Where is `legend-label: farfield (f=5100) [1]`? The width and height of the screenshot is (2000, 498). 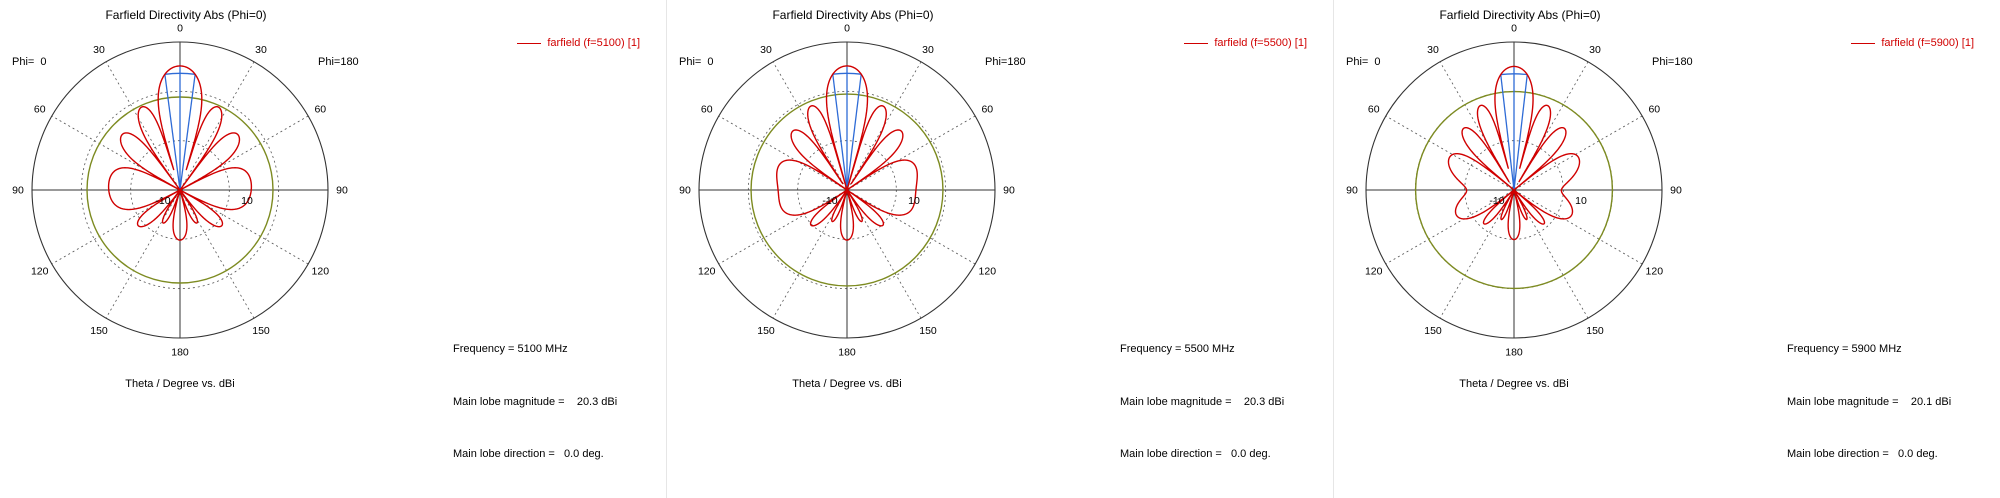
legend-label: farfield (f=5100) [1] is located at coordinates (593, 43).